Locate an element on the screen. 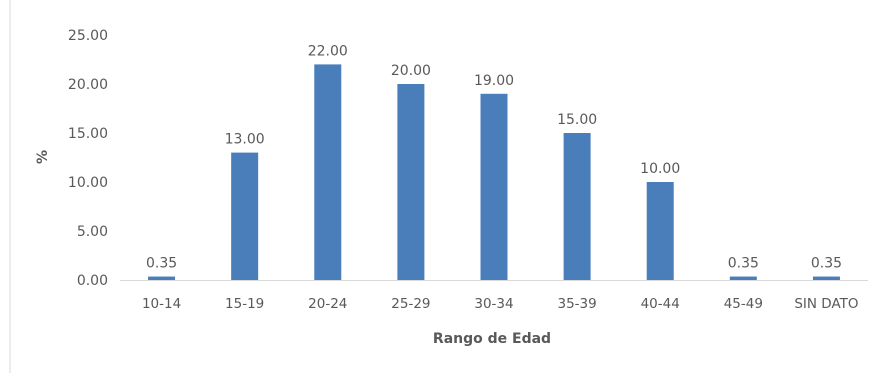 This screenshot has width=886, height=377. bar-data-label: 10.00 is located at coordinates (660, 169).